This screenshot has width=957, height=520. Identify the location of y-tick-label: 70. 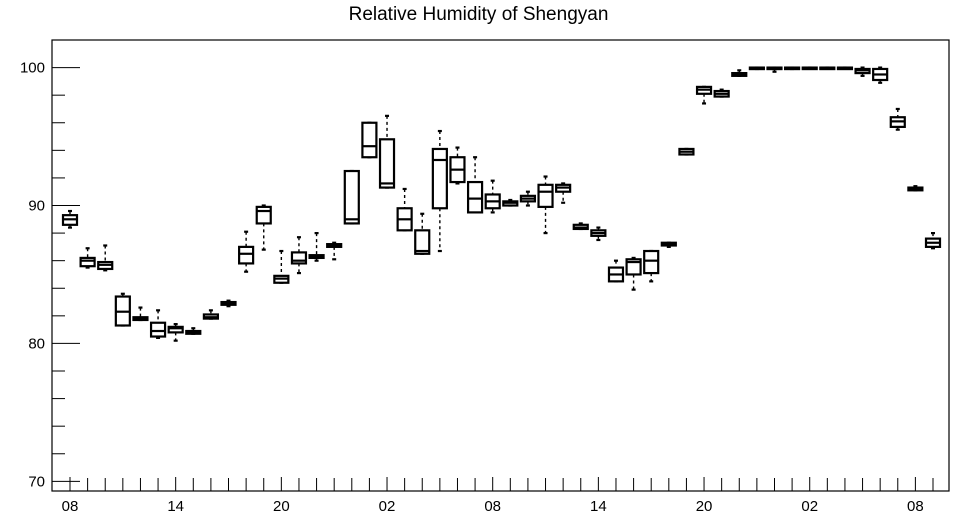
(36, 481).